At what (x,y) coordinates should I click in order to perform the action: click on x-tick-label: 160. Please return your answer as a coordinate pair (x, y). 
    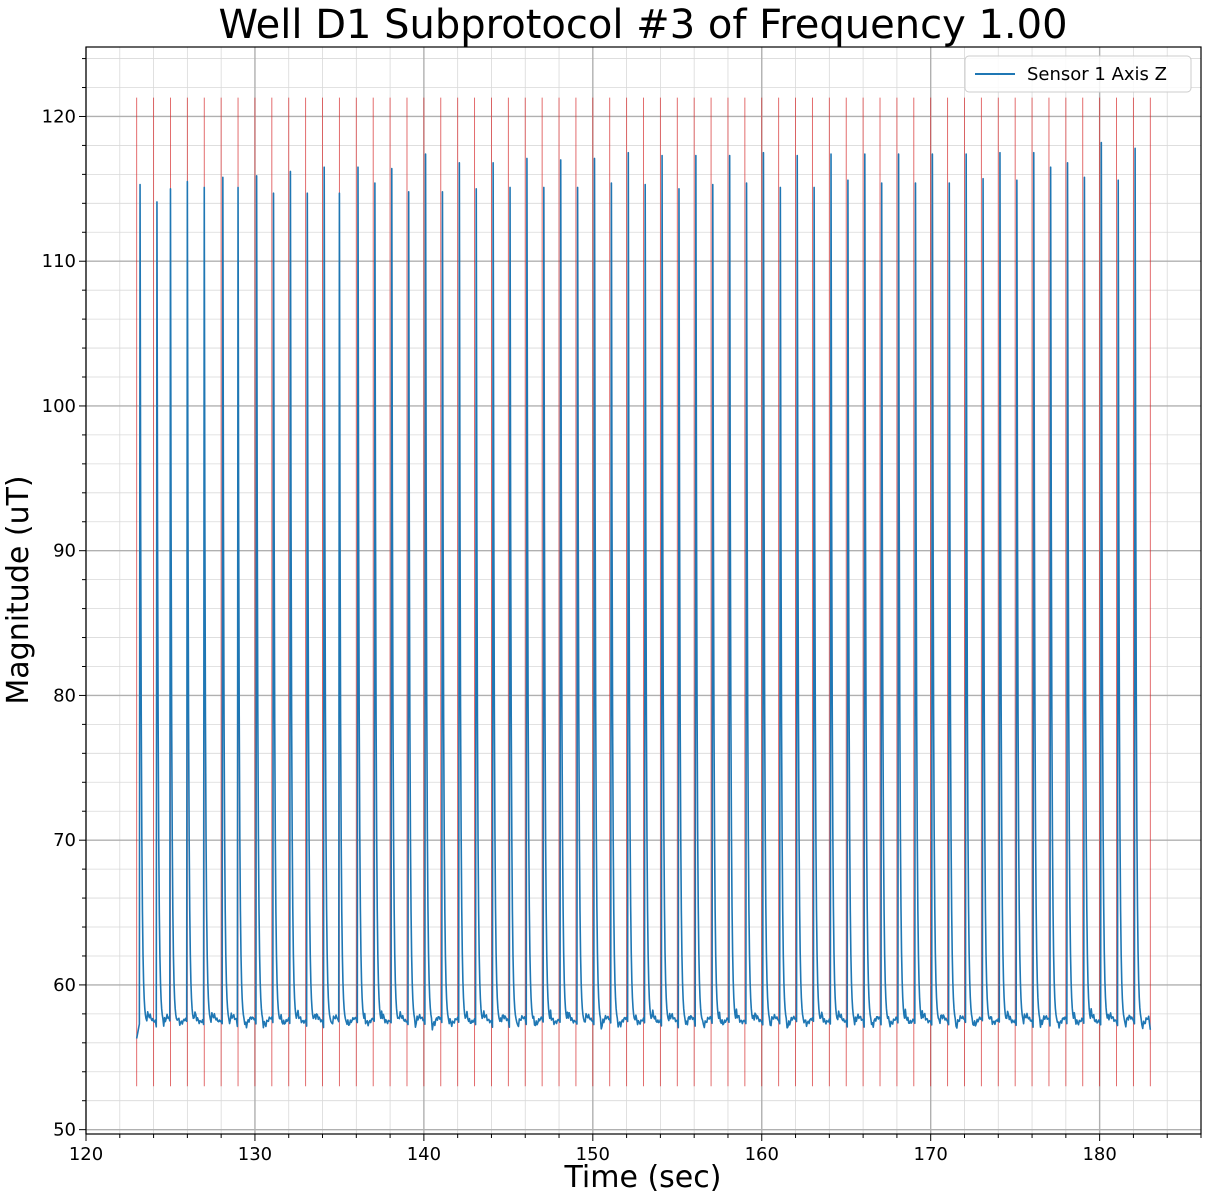
    Looking at the image, I should click on (762, 1154).